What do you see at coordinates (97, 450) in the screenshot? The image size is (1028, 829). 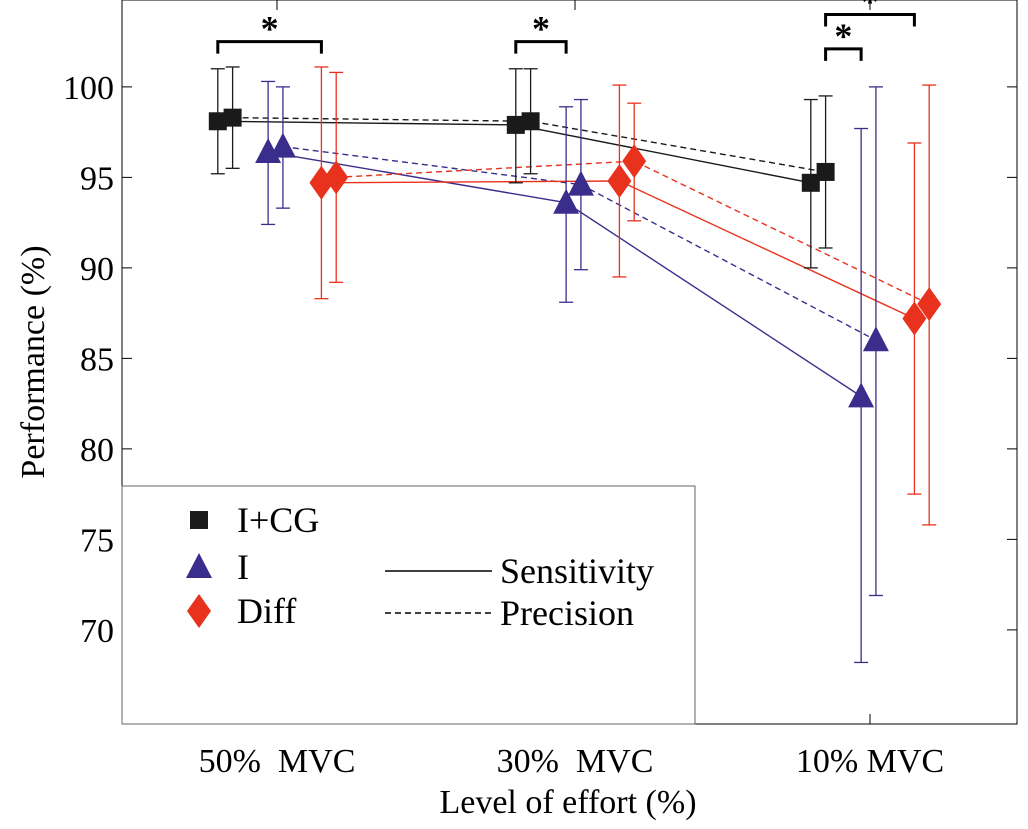 I see `y-tick-label: 80` at bounding box center [97, 450].